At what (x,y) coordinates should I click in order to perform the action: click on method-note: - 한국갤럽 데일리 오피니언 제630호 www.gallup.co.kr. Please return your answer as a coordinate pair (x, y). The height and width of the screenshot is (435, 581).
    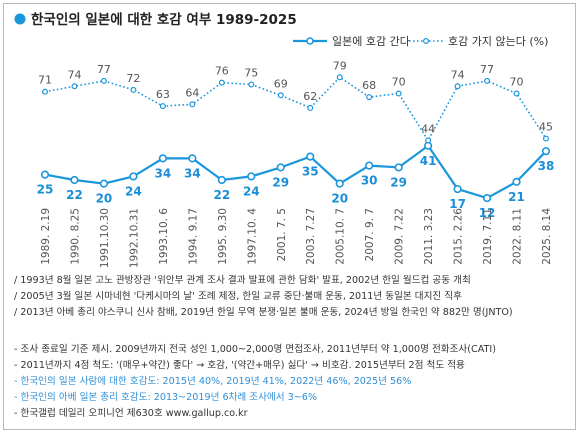
    Looking at the image, I should click on (131, 413).